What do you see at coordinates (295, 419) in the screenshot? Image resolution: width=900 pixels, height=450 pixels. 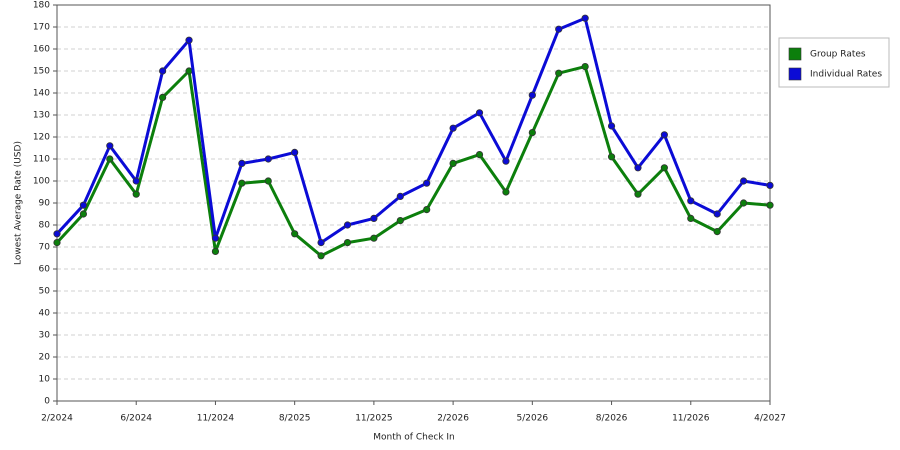 I see `x-tick-label: 8/2025` at bounding box center [295, 419].